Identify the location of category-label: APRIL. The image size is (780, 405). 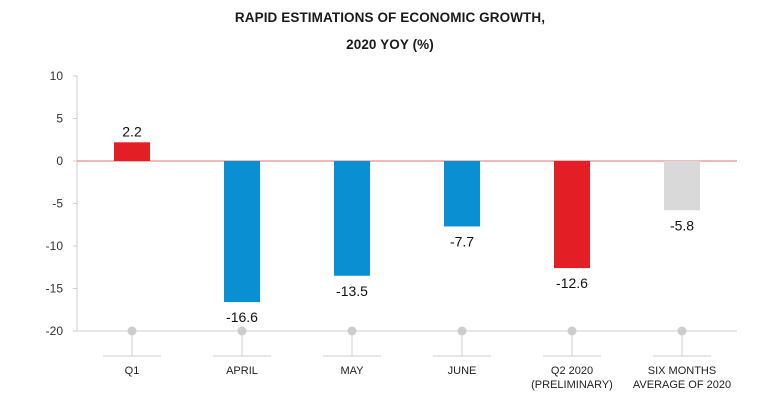
(242, 371).